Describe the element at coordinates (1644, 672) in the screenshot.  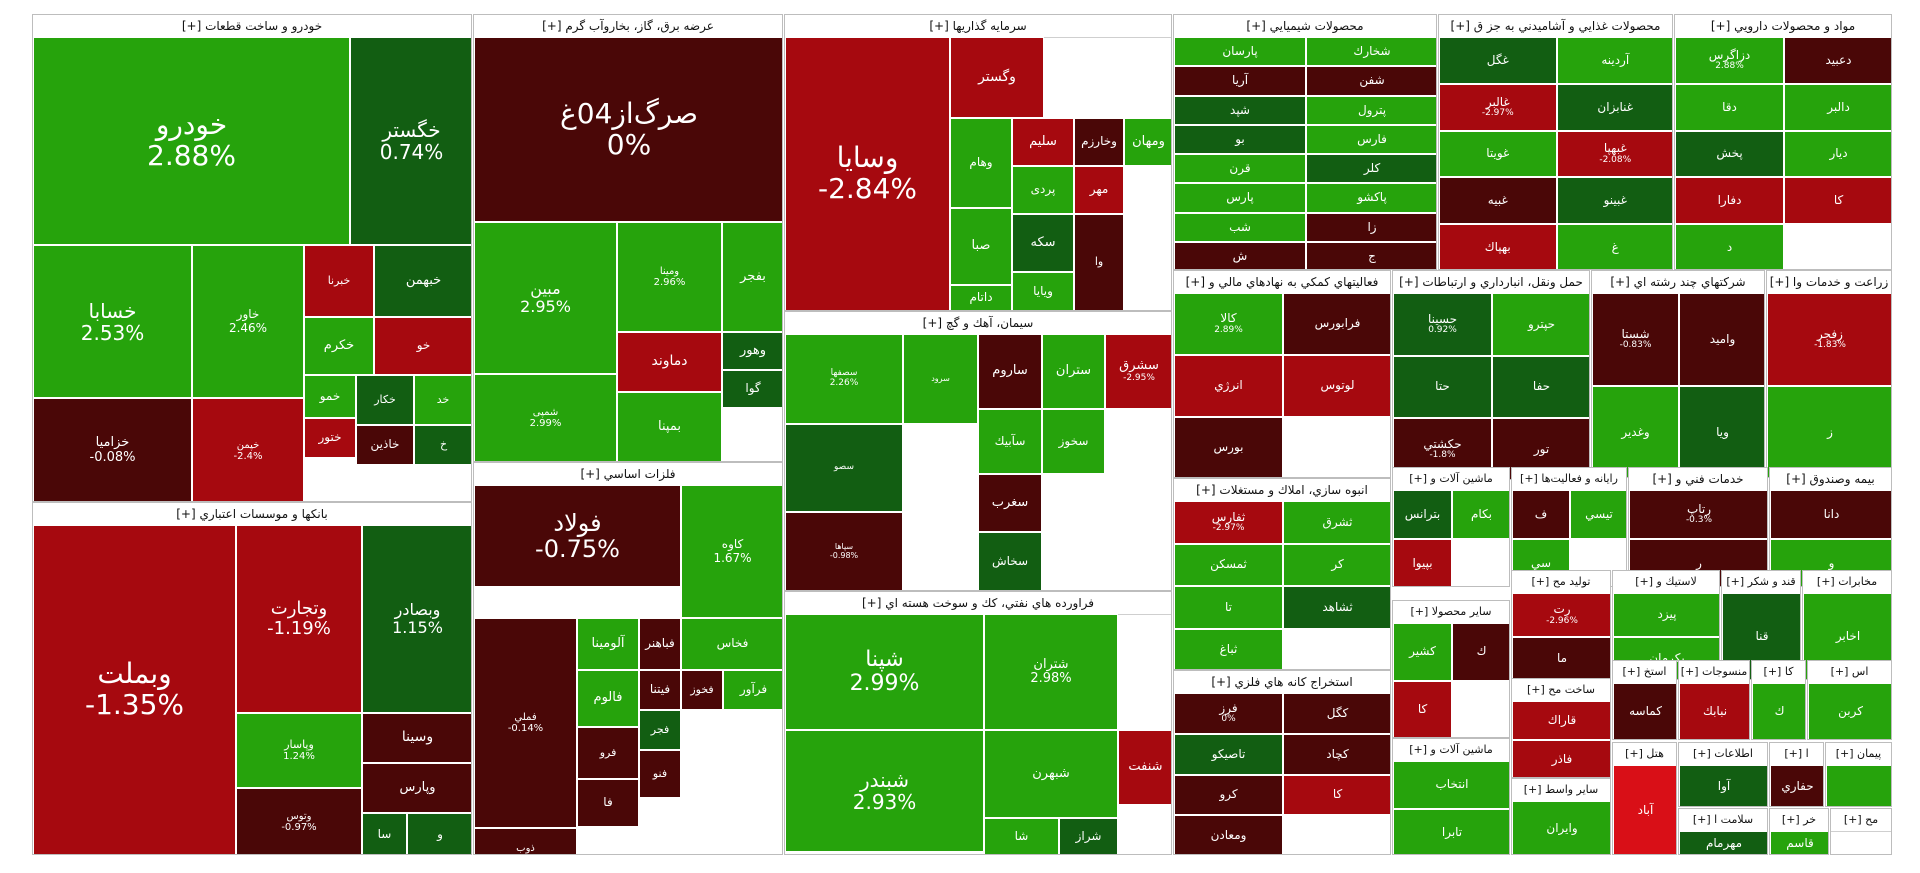
I see `sector-title: استخ [+]` at that location.